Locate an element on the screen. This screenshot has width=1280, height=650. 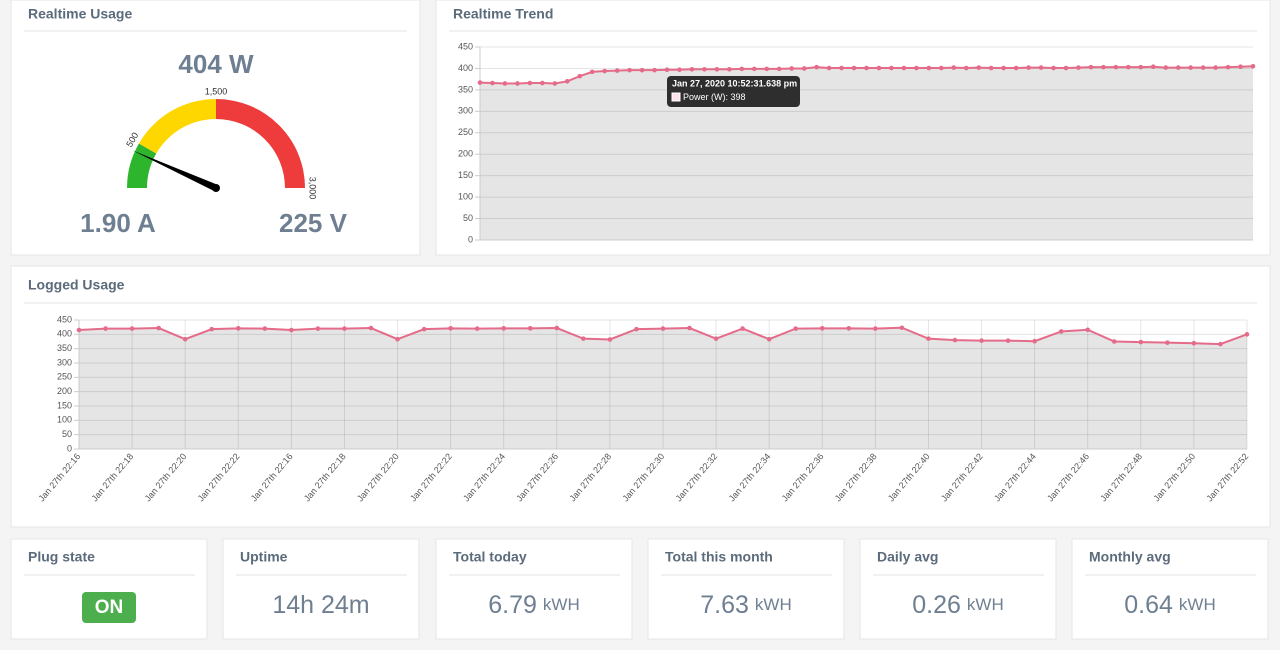
card-value: 7.63 kWH is located at coordinates (746, 605).